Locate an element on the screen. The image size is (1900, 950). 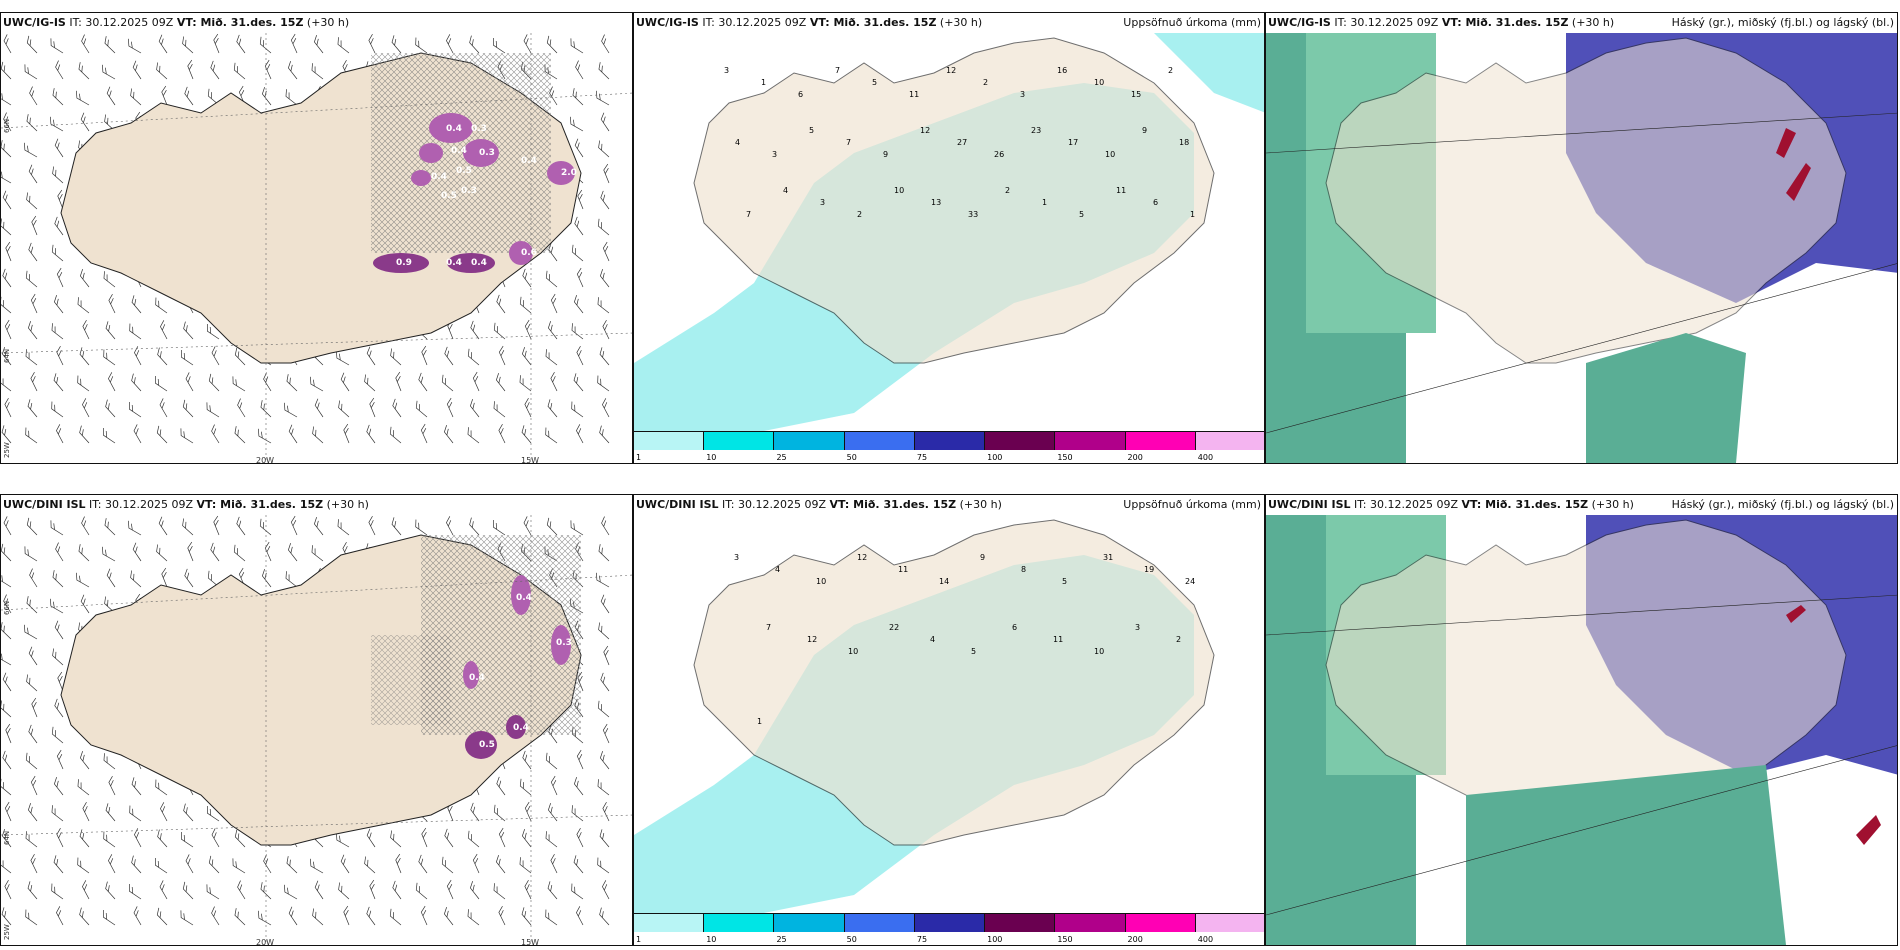
value-label: 0.6 is located at coordinates (529, 253).